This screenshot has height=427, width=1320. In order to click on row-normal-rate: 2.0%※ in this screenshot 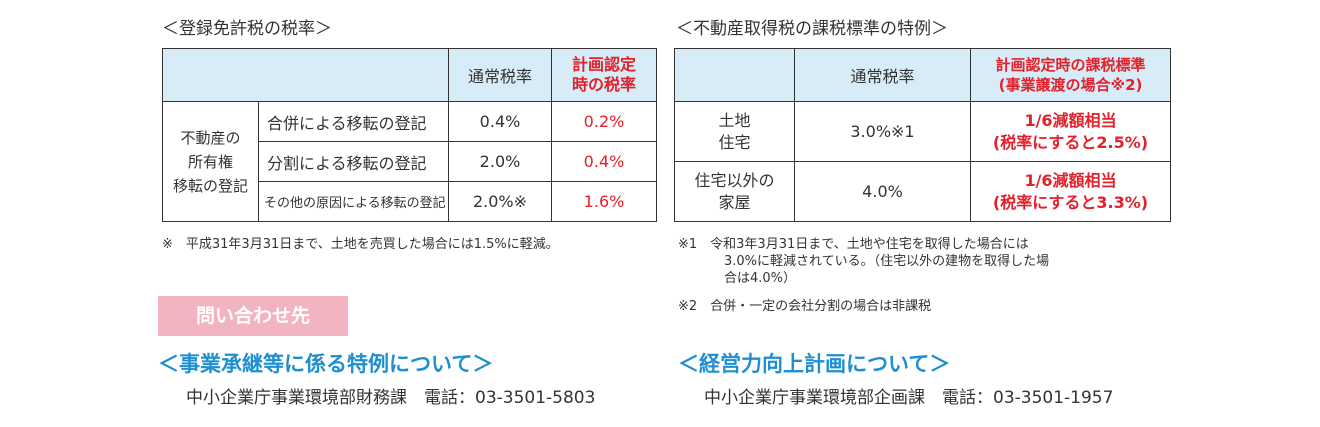, I will do `click(500, 201)`.